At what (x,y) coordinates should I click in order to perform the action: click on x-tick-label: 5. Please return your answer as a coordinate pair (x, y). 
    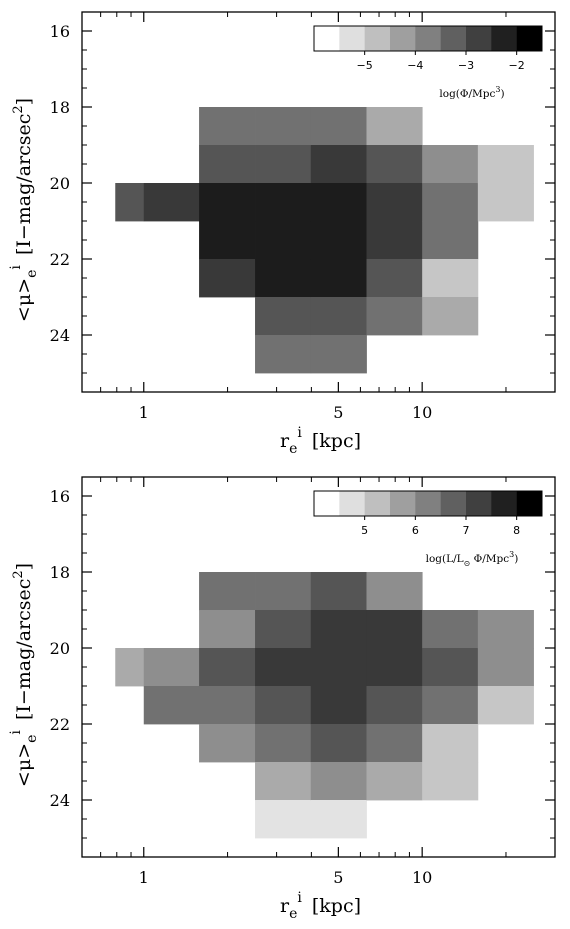
    Looking at the image, I should click on (338, 877).